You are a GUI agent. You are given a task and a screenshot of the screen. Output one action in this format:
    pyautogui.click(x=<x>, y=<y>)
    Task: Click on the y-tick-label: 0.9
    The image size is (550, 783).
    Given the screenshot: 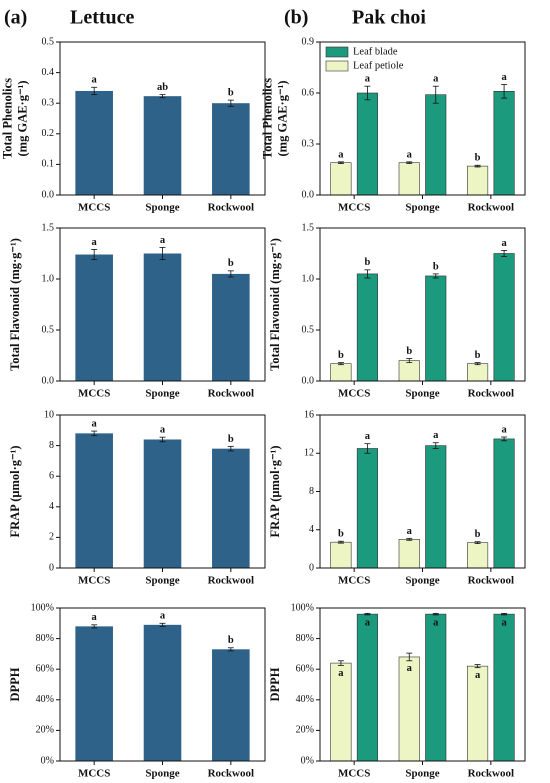 What is the action you would take?
    pyautogui.click(x=308, y=41)
    